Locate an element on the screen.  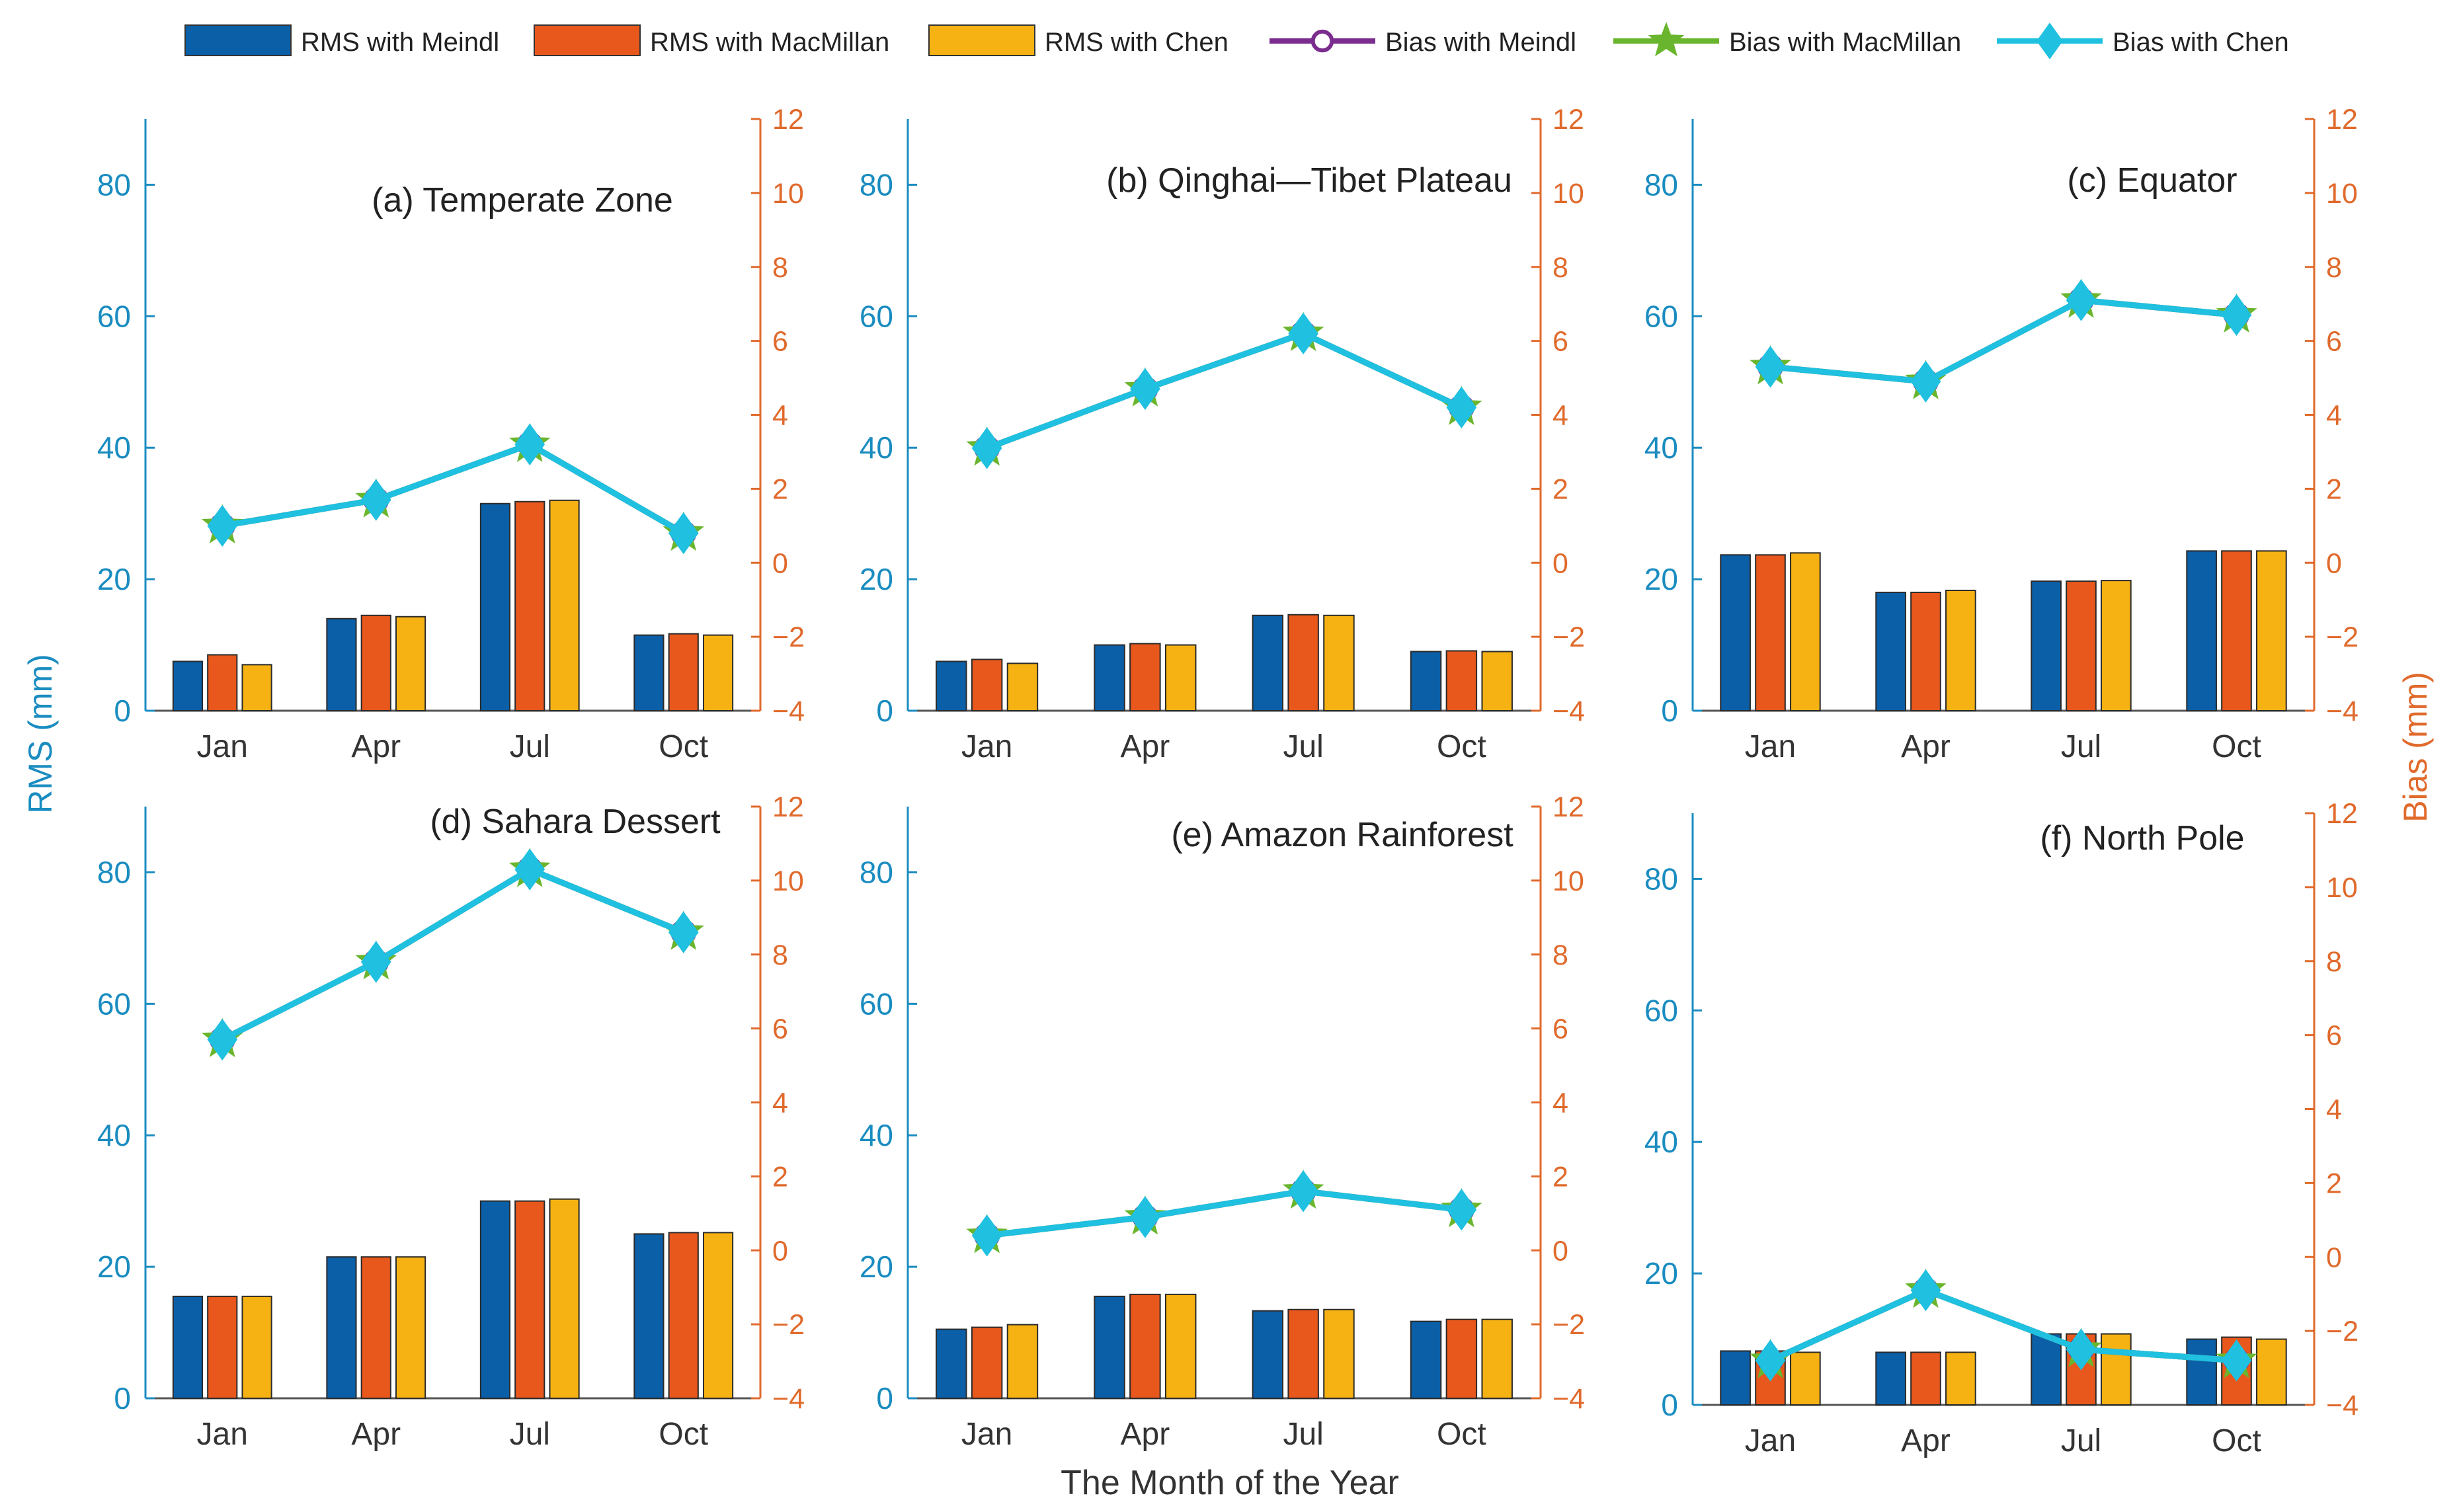
right-tick-label: 8 is located at coordinates (2334, 268).